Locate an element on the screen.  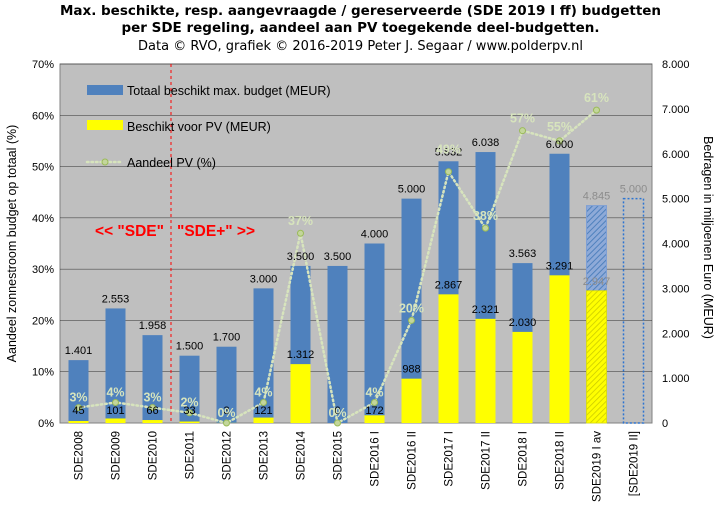
pv-share-label: 3% is located at coordinates (152, 398).